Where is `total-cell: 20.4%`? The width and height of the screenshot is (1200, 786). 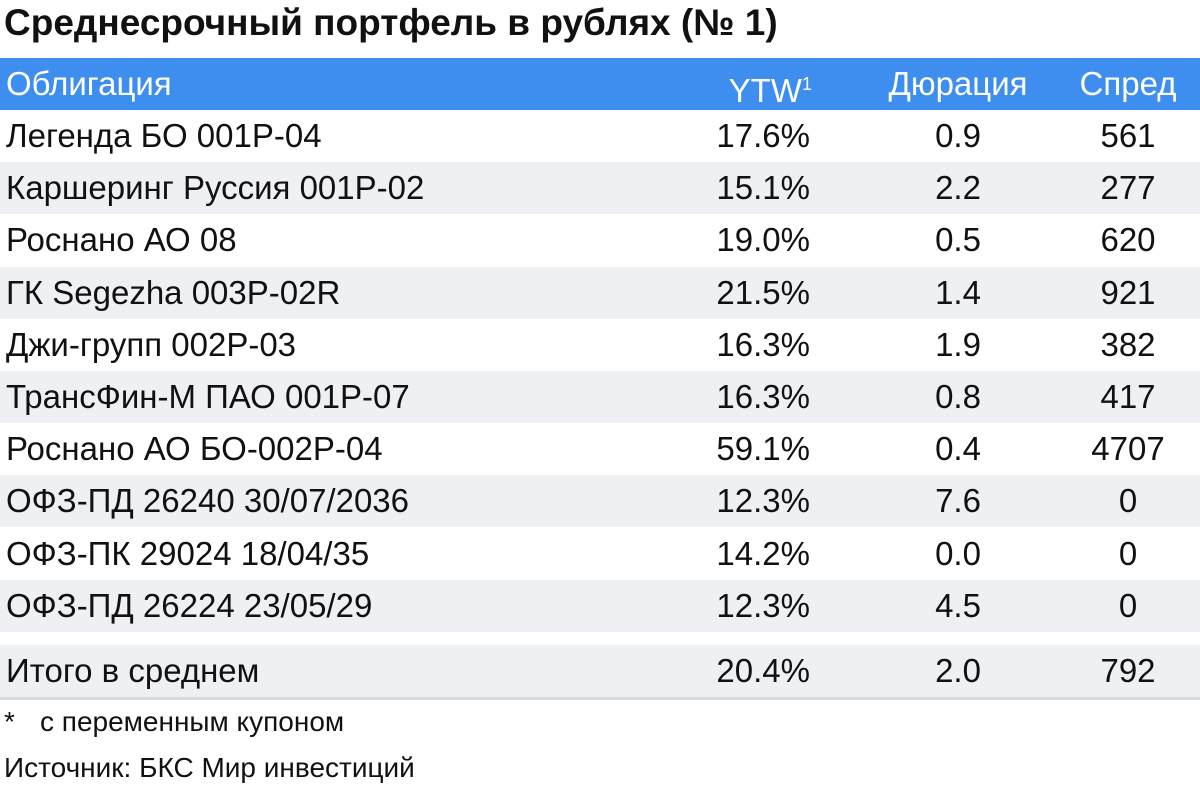
total-cell: 20.4% is located at coordinates (763, 670).